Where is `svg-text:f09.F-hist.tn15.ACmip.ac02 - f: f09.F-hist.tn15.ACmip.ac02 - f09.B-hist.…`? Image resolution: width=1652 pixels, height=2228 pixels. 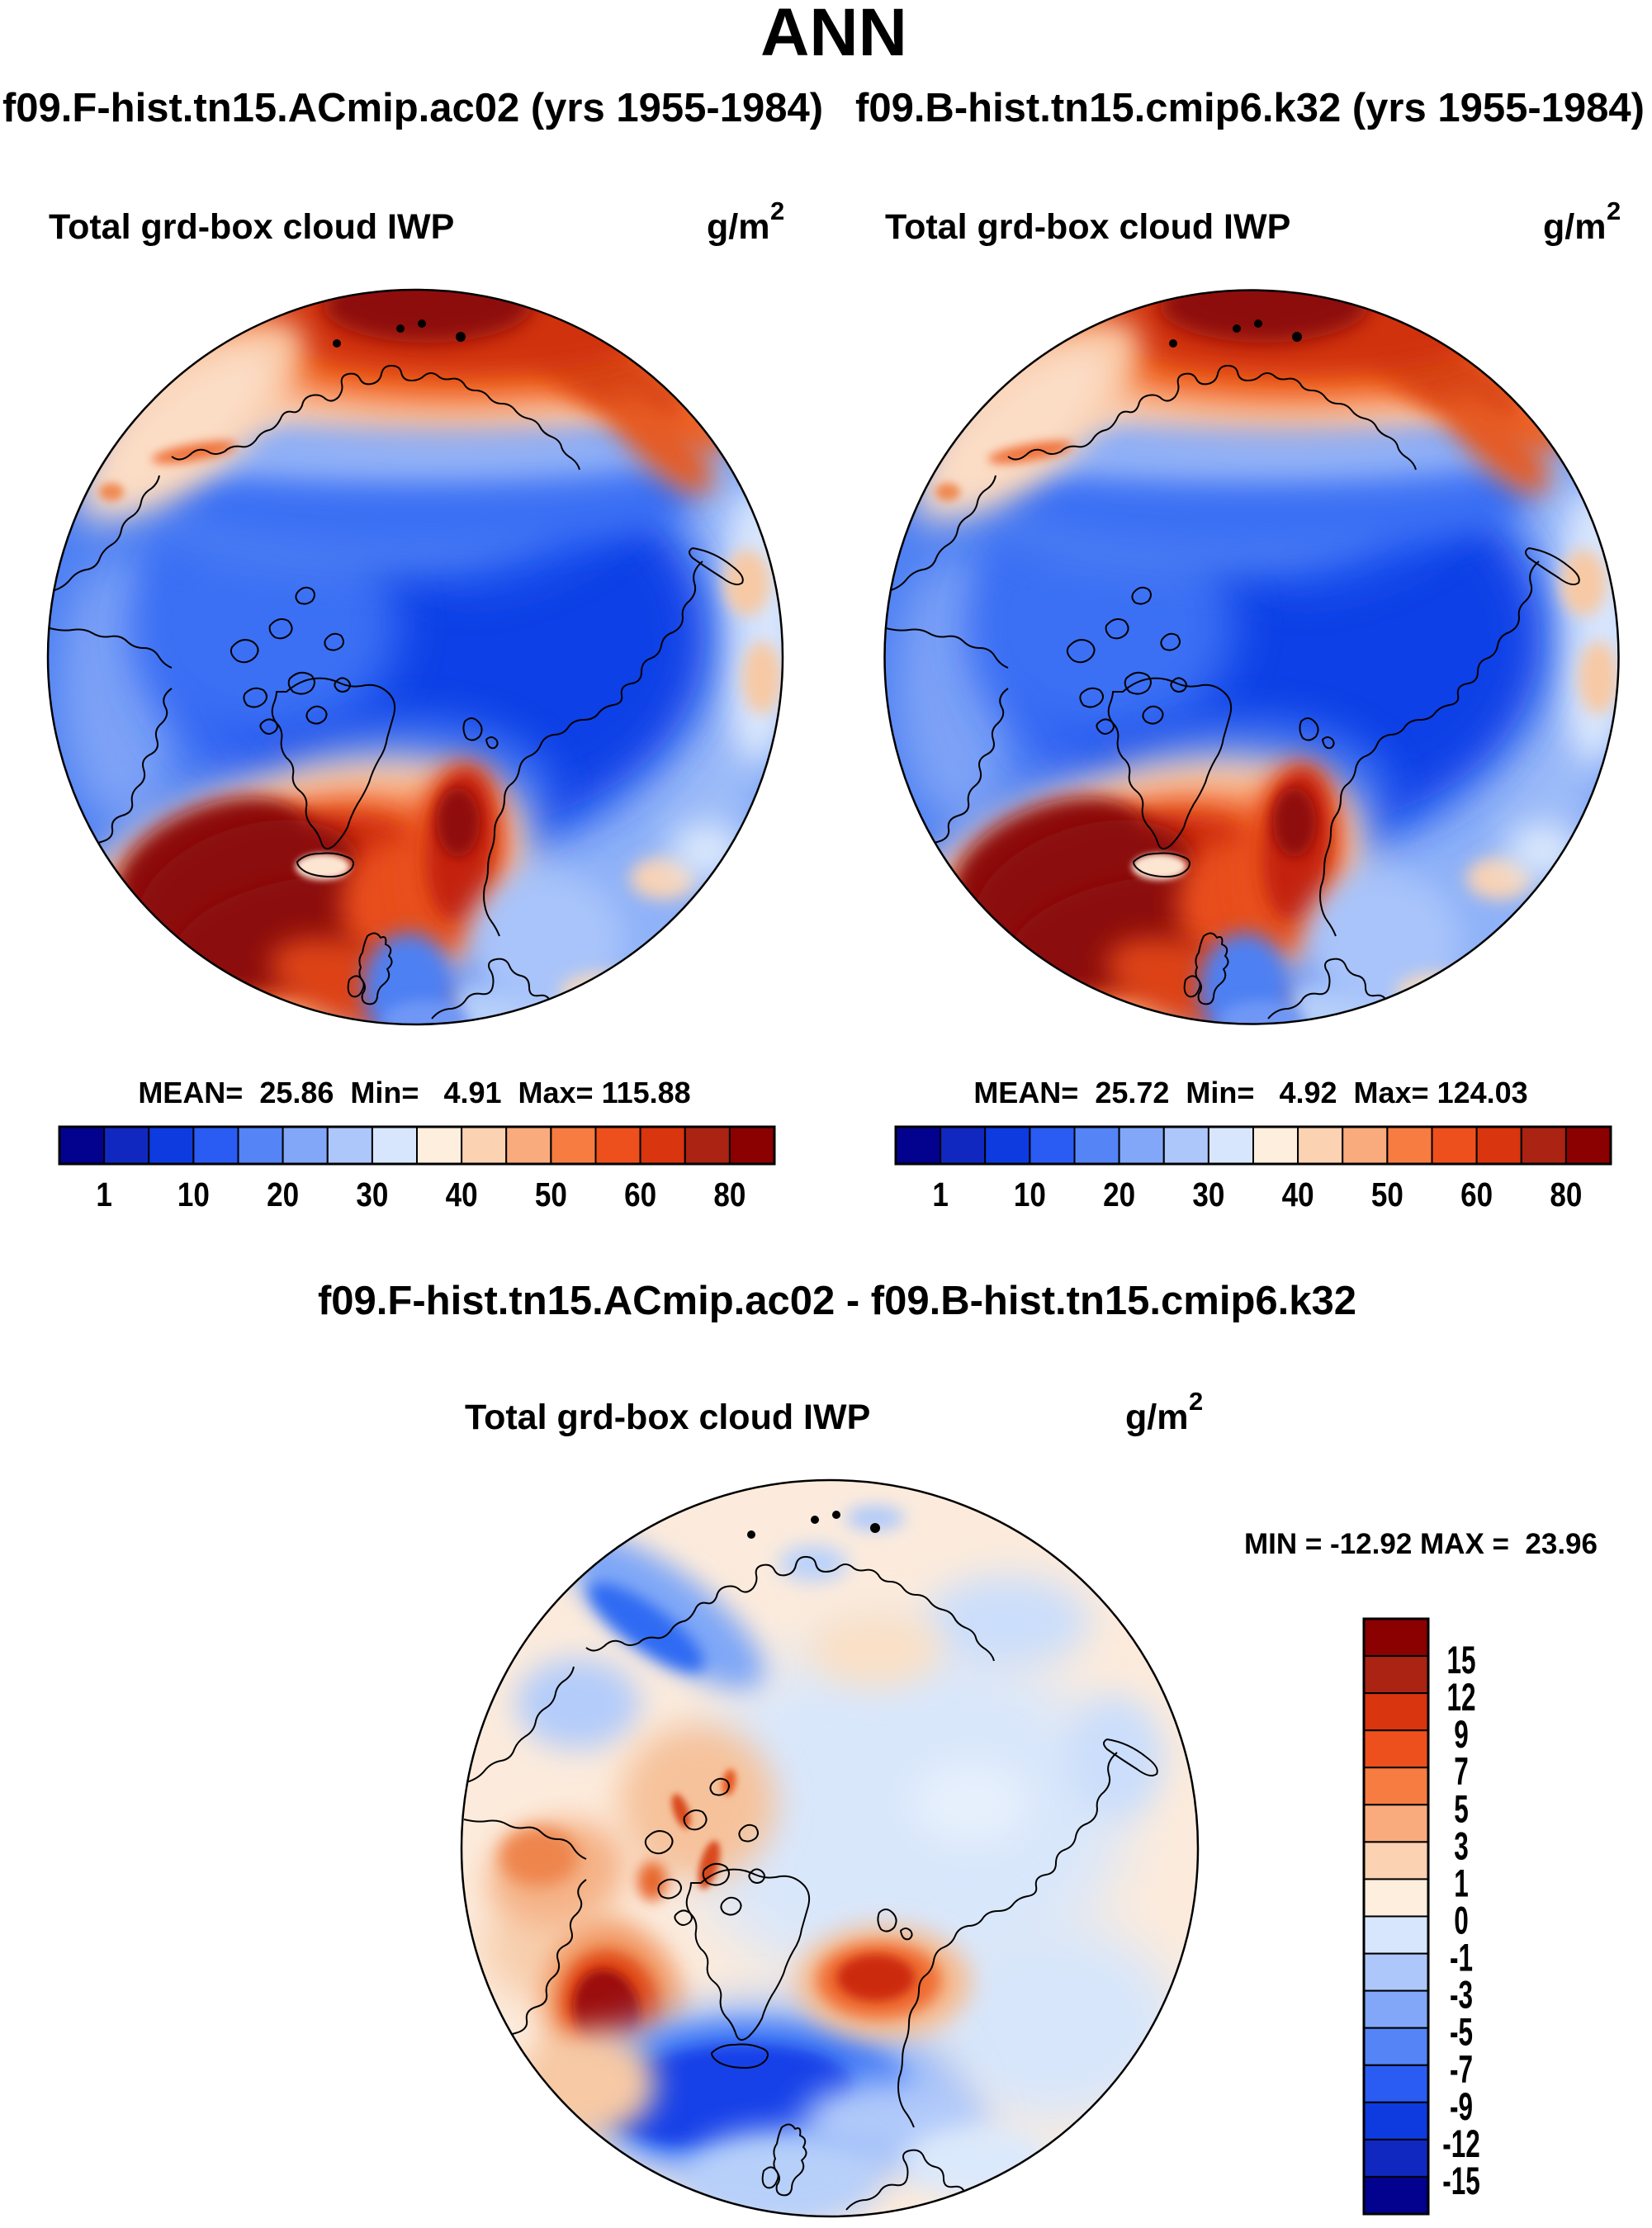
svg-text:f09.F-hist.tn15.ACmip.ac02 - f: f09.F-hist.tn15.ACmip.ac02 - f09.B-hist.… is located at coordinates (837, 1301).